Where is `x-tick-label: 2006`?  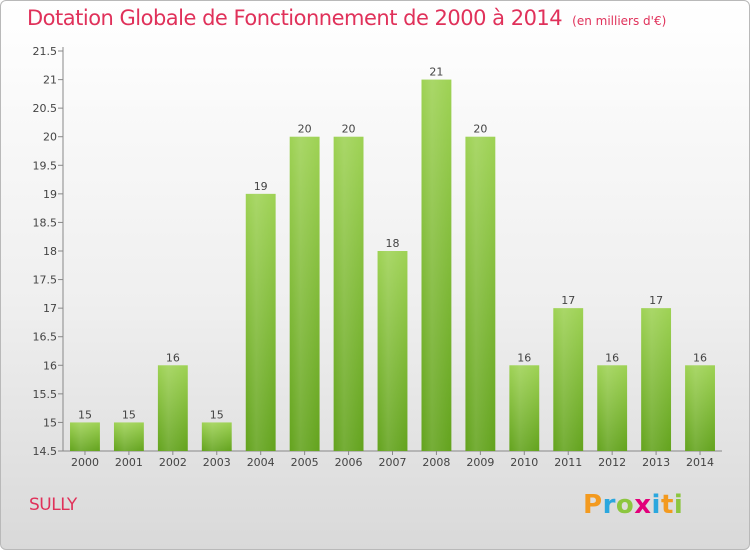
x-tick-label: 2006 is located at coordinates (349, 462).